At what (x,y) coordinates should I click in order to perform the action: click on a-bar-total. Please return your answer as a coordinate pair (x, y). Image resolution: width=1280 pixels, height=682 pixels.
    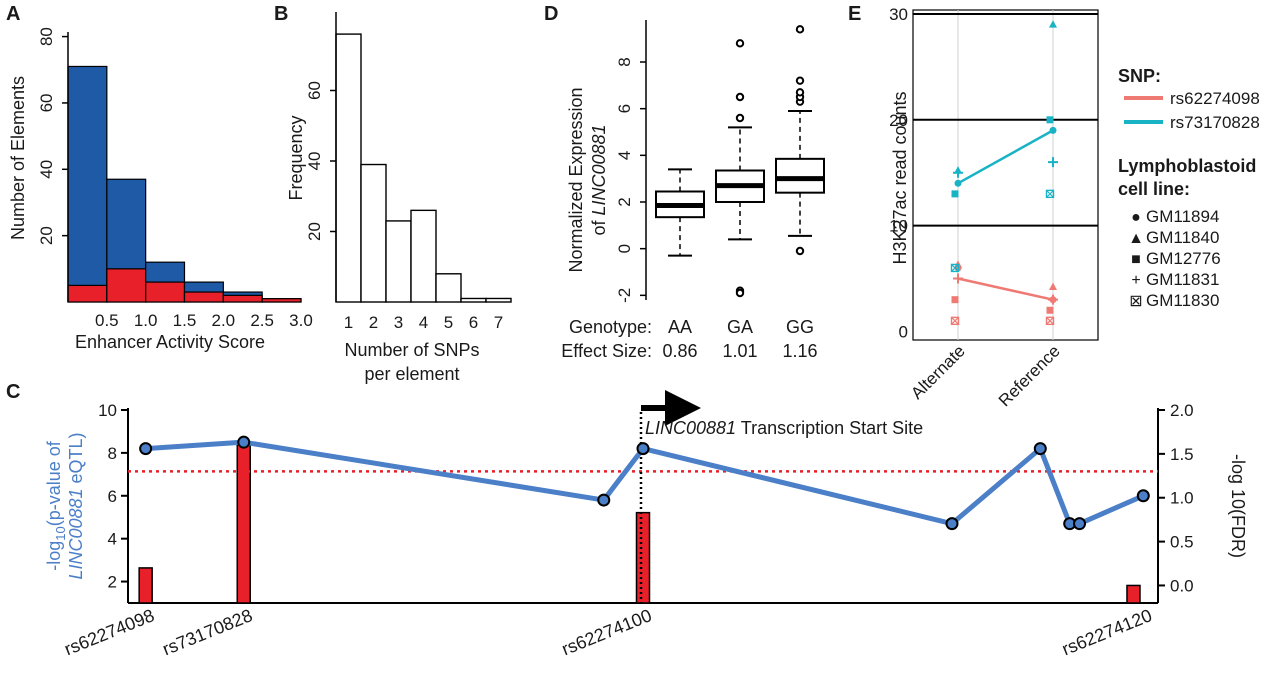
    Looking at the image, I should click on (87, 184).